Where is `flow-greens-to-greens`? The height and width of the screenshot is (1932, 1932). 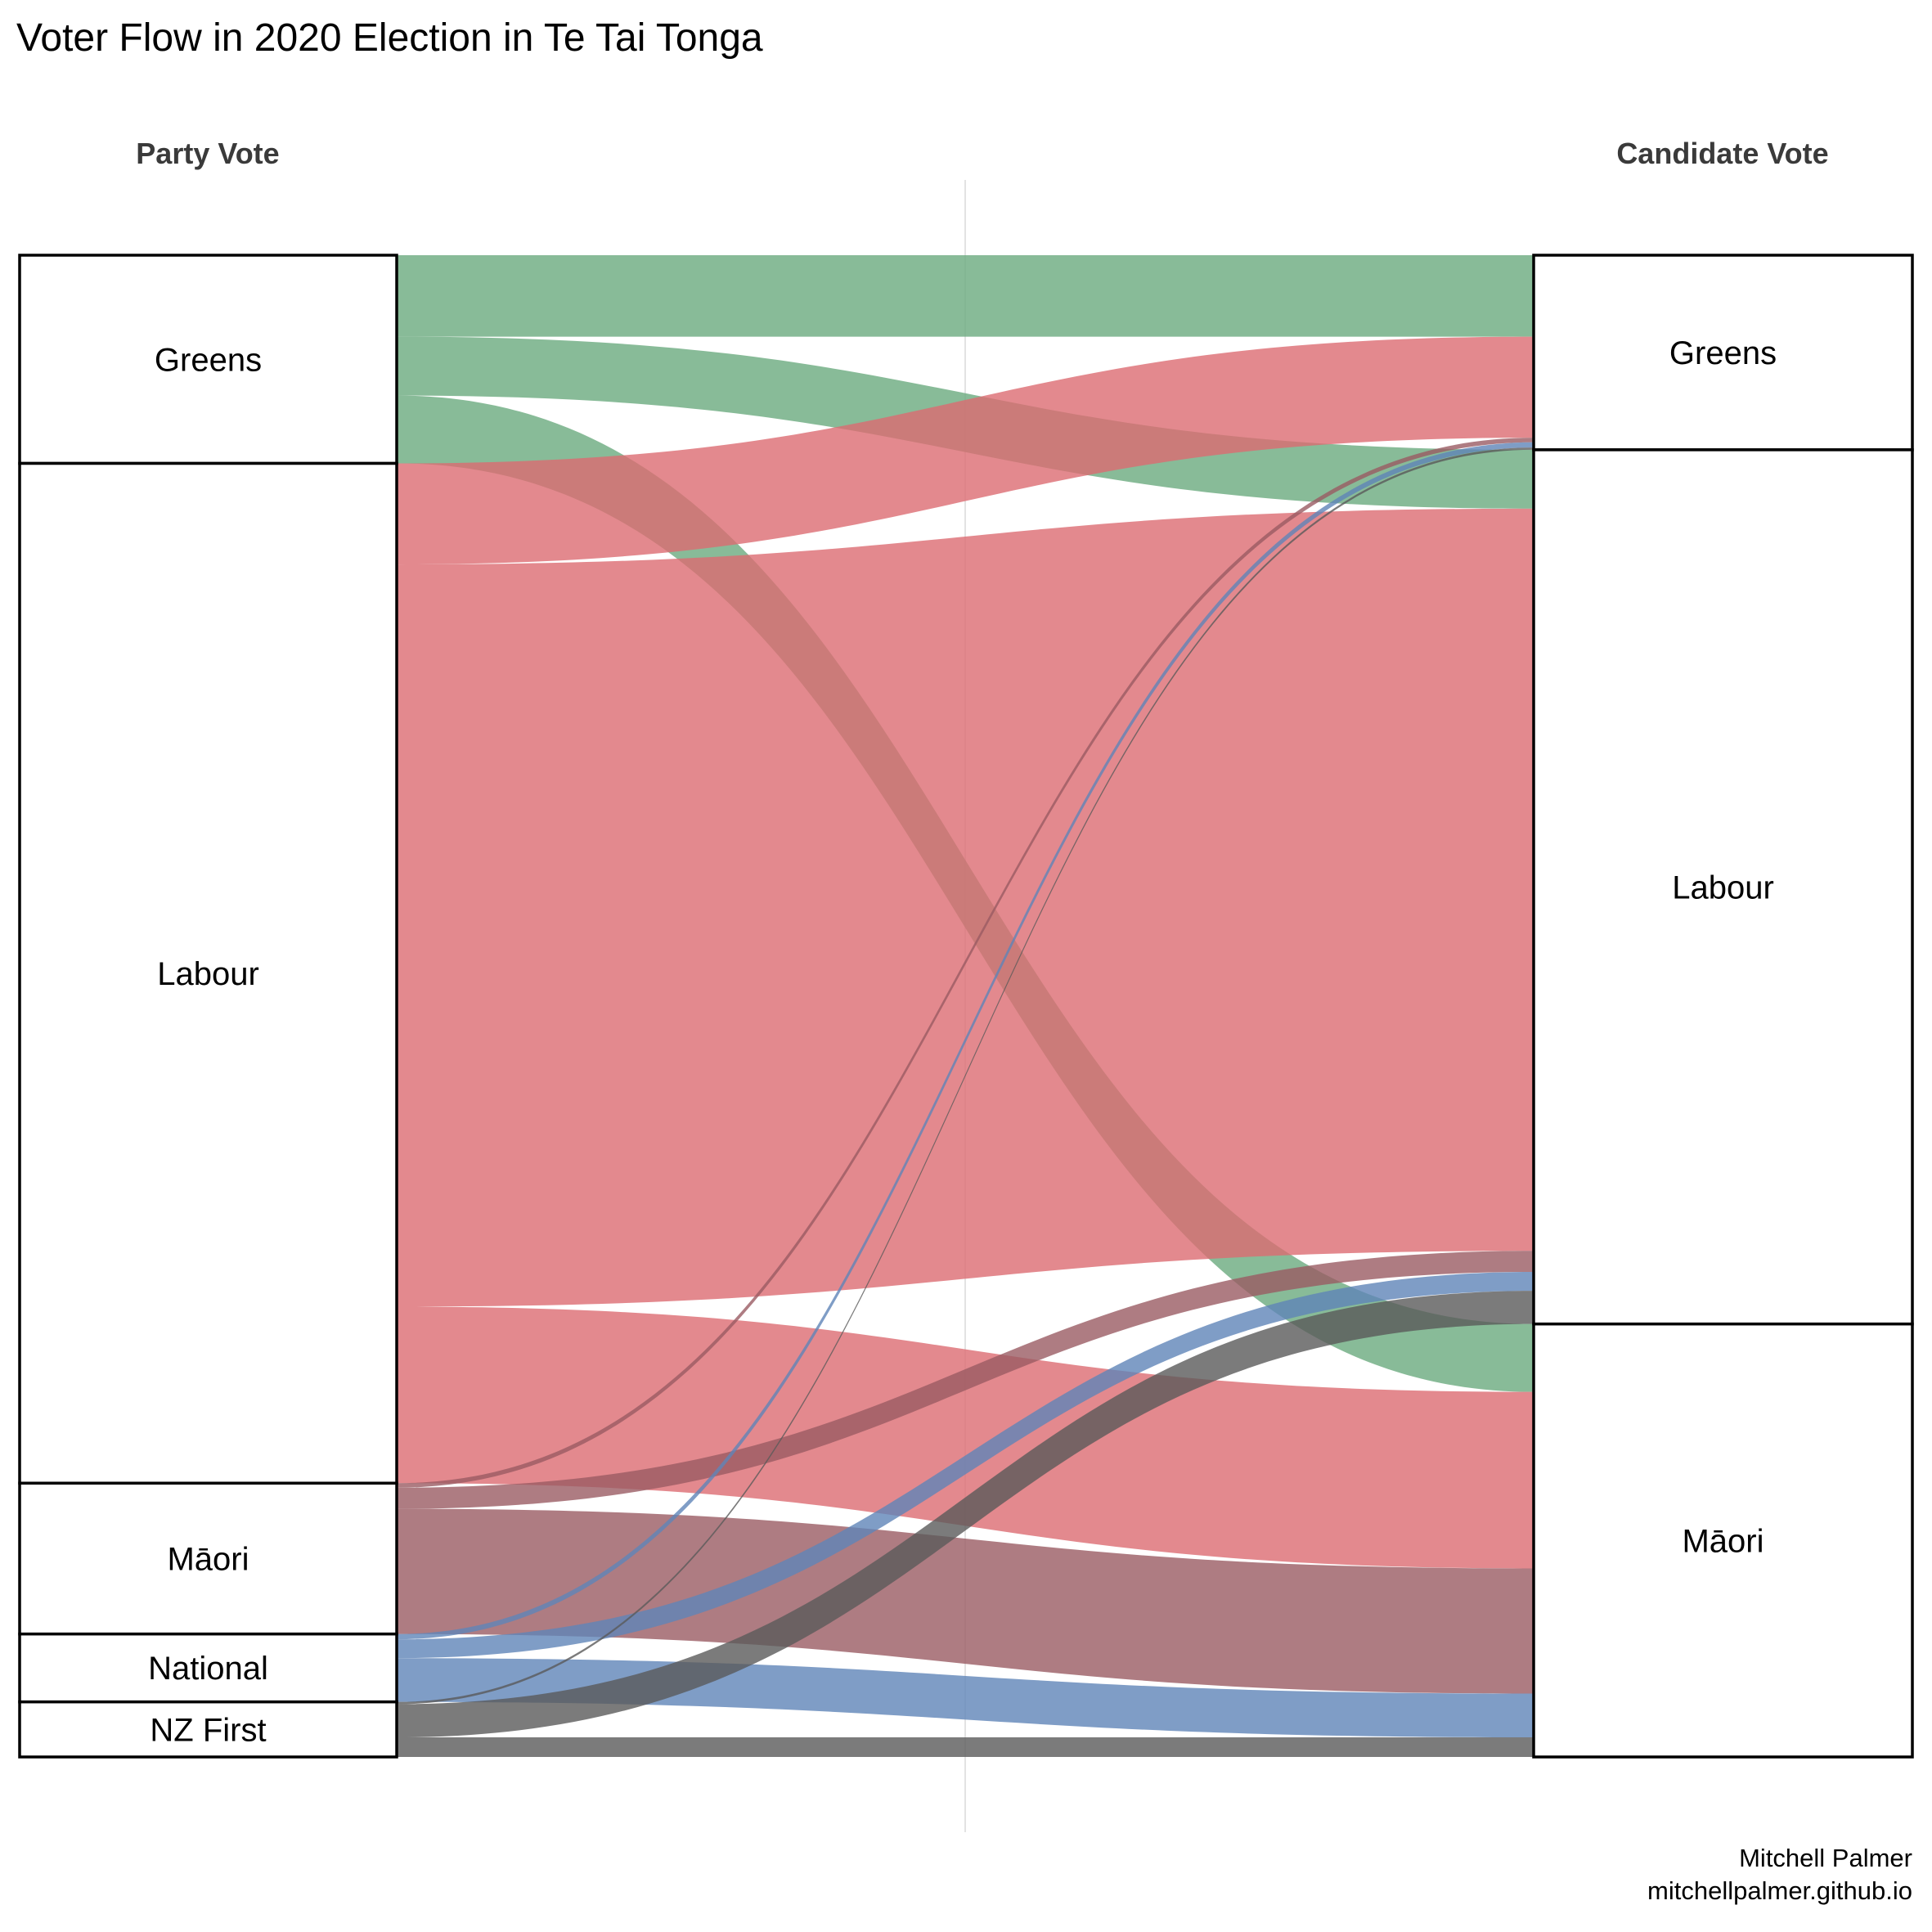
flow-greens-to-greens is located at coordinates (966, 296).